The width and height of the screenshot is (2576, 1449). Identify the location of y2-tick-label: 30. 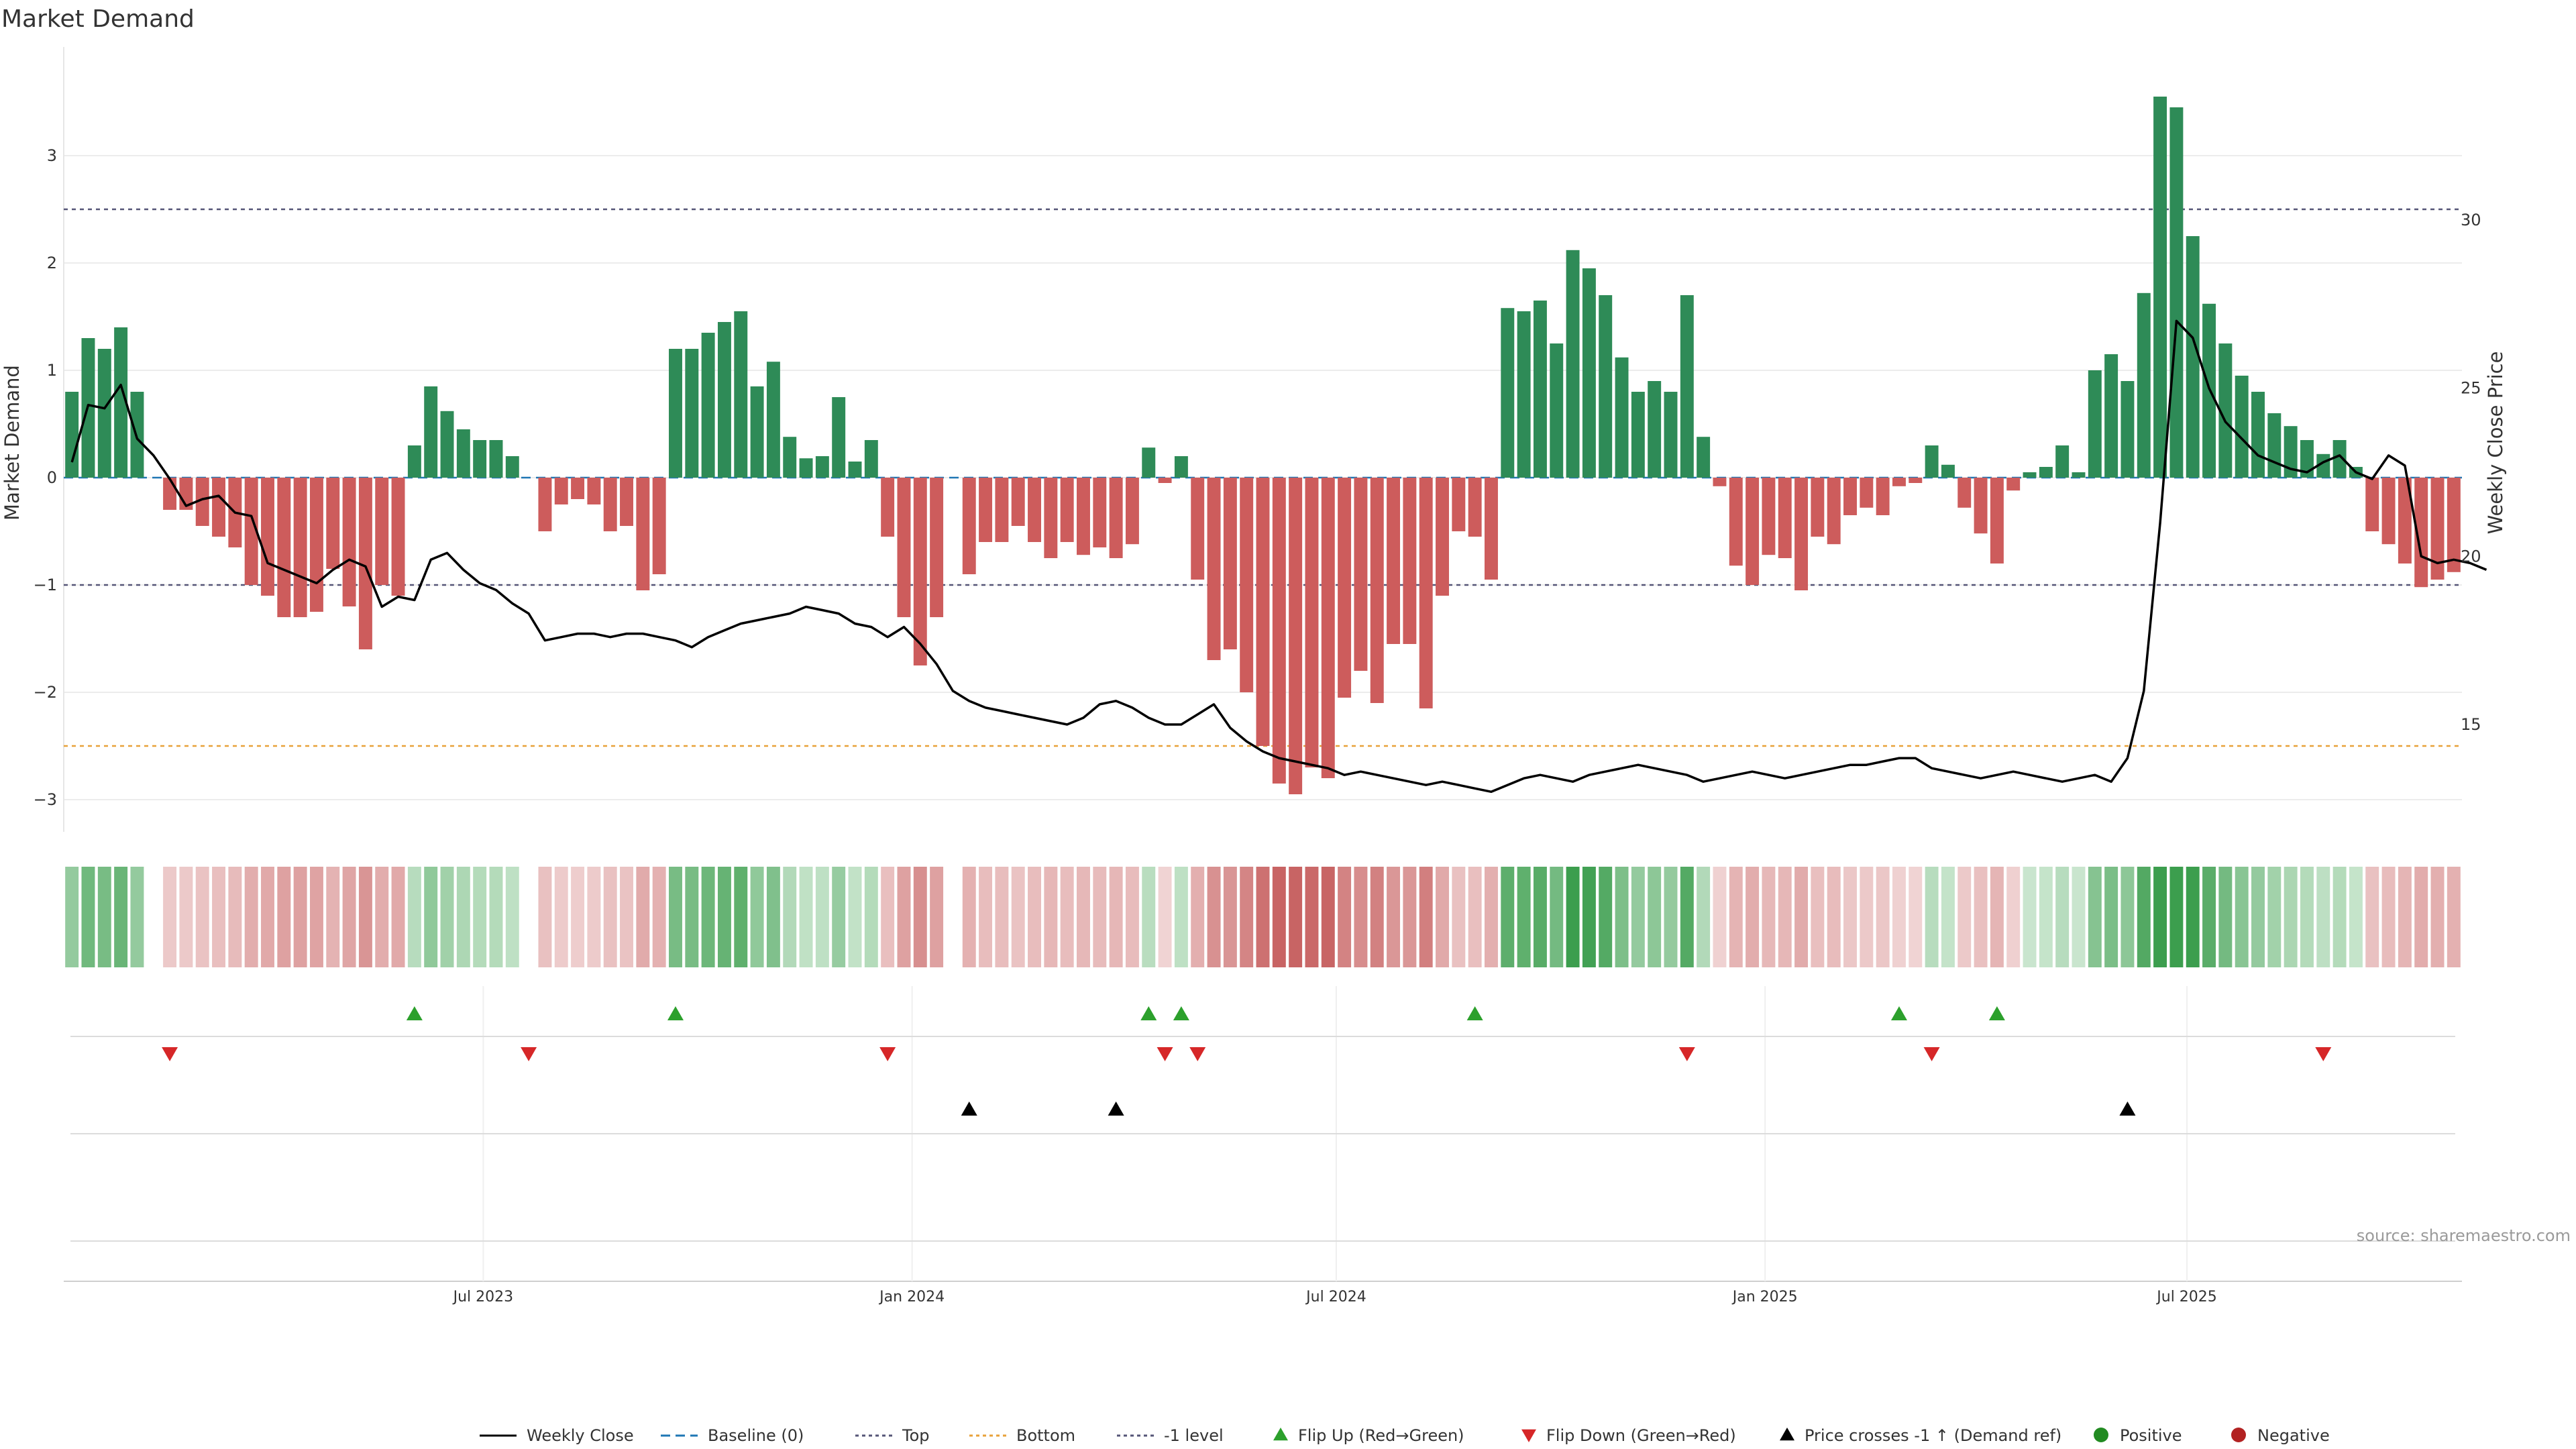
(2471, 220).